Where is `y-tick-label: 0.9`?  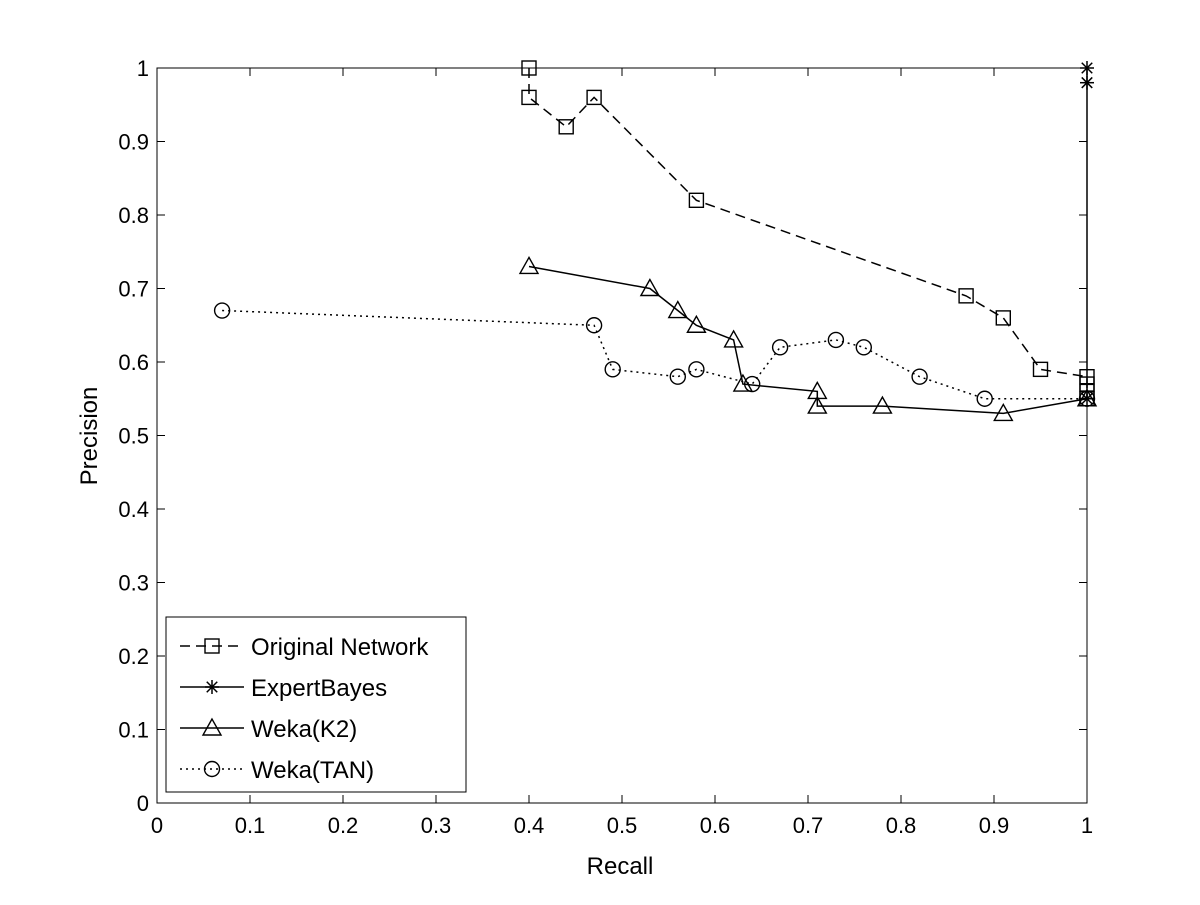 y-tick-label: 0.9 is located at coordinates (133, 142).